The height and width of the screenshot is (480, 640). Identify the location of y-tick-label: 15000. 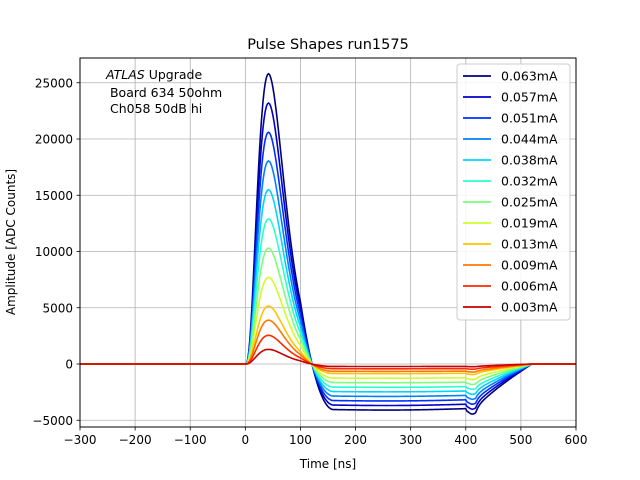
(54, 196).